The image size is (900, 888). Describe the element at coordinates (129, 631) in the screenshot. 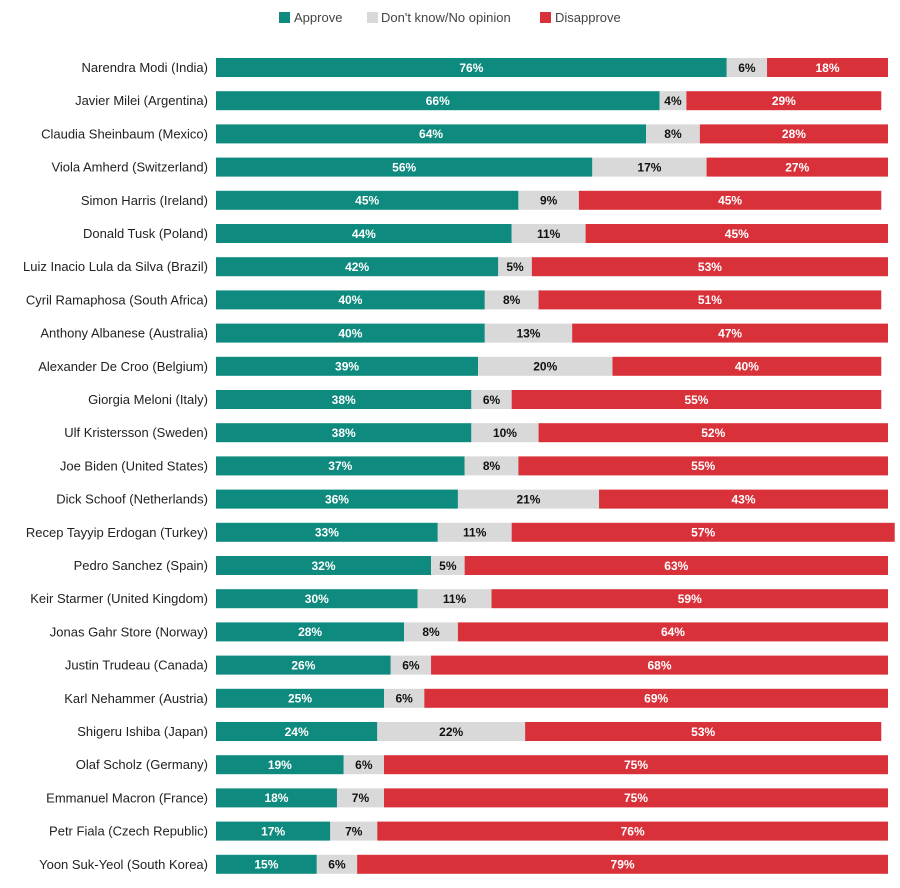

I see `category-label: Jonas Gahr Store (Norway)` at that location.